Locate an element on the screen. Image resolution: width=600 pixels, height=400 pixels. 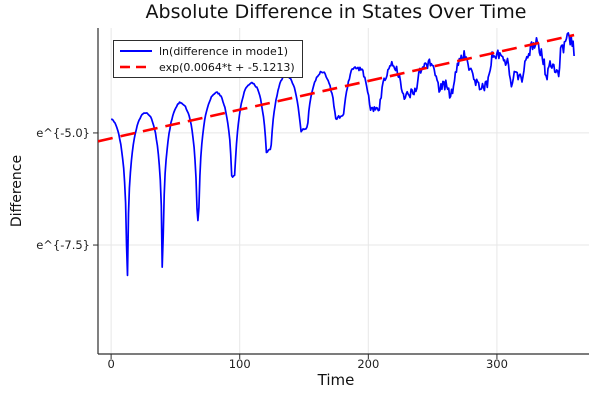
legend-entry-series2: exp(0.0064*t + -5.1213) is located at coordinates (207, 67).